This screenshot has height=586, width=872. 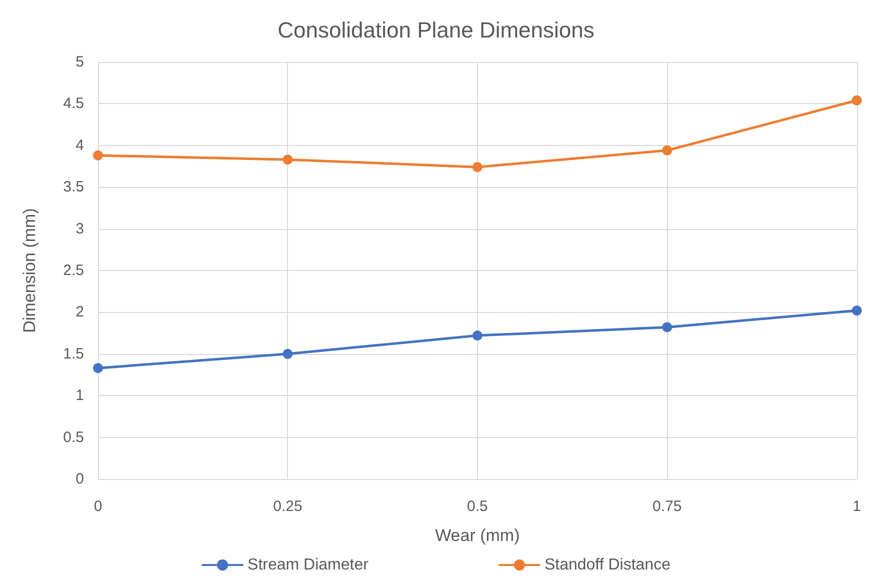 I want to click on x-axis-title: Wear (mm), so click(x=477, y=535).